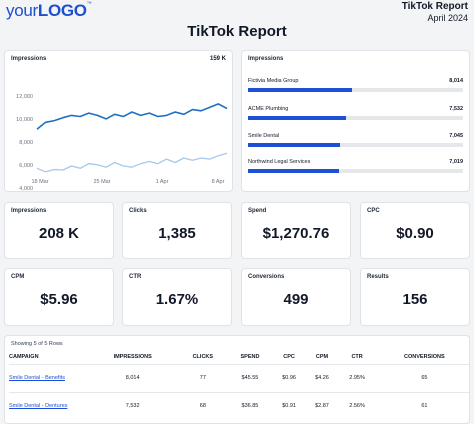  I want to click on y-axis: 12,000 10,000 8,000 6,000 4,000, so click(20, 122).